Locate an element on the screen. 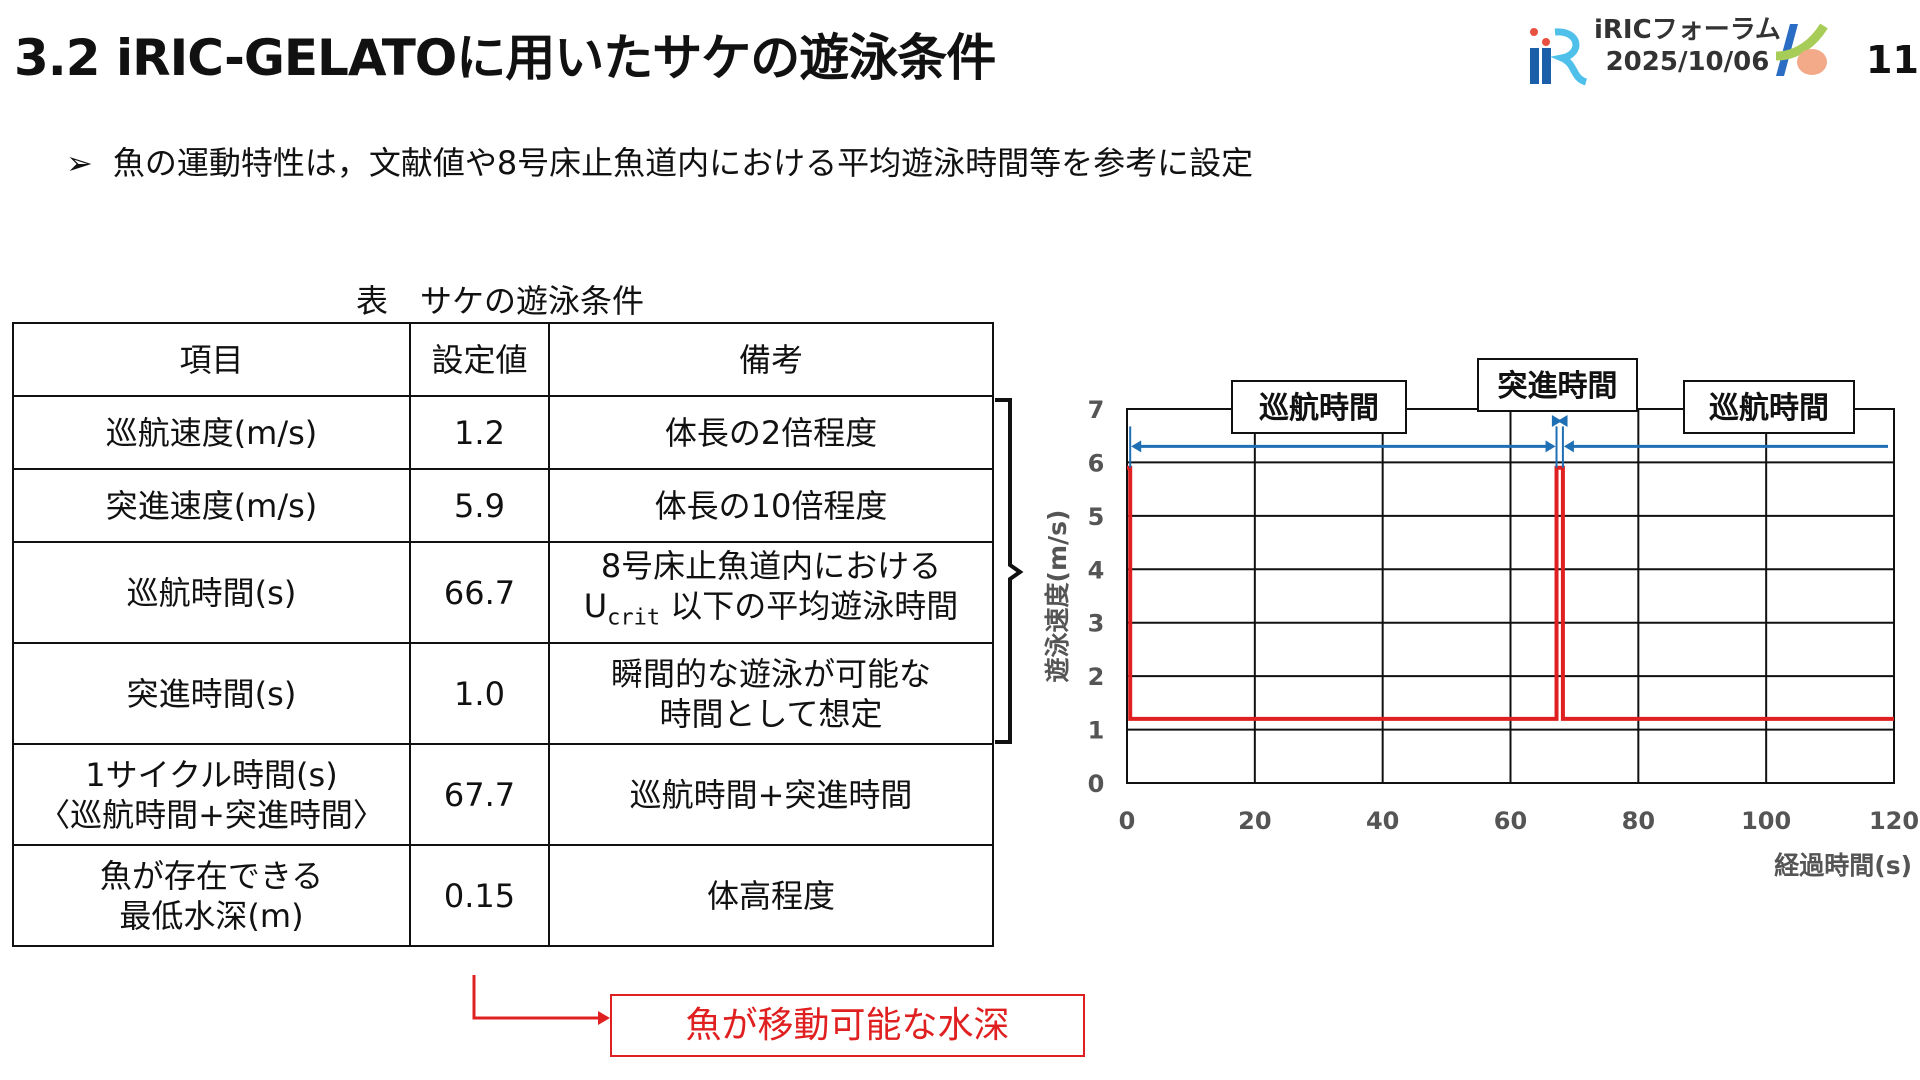 The image size is (1920, 1080). cell-note: 巡航時間+突進時間 is located at coordinates (771, 794).